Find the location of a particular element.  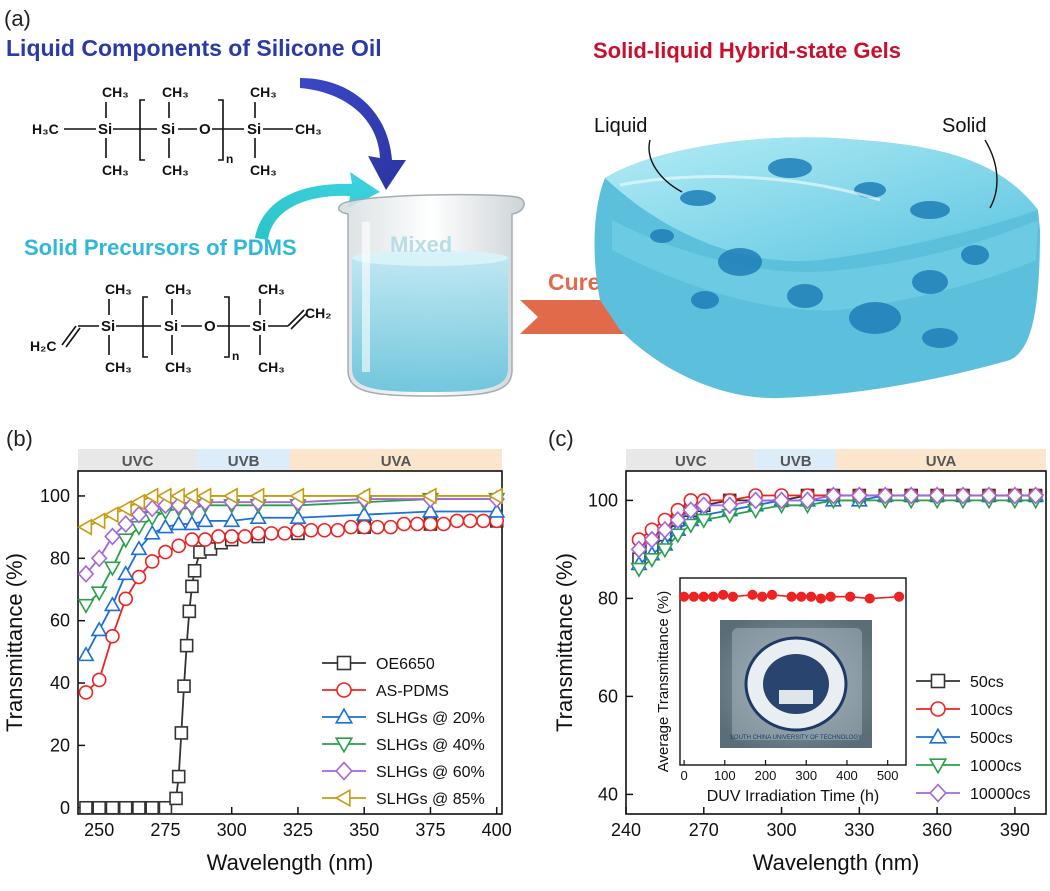

legend: 50cs 100cs 500cs 1000cs 10000cs is located at coordinates (973, 738).